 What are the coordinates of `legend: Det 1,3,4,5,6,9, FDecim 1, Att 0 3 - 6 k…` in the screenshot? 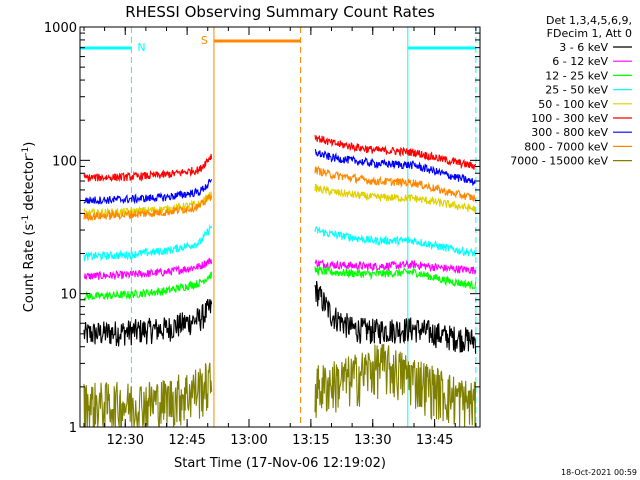 It's located at (571, 91).